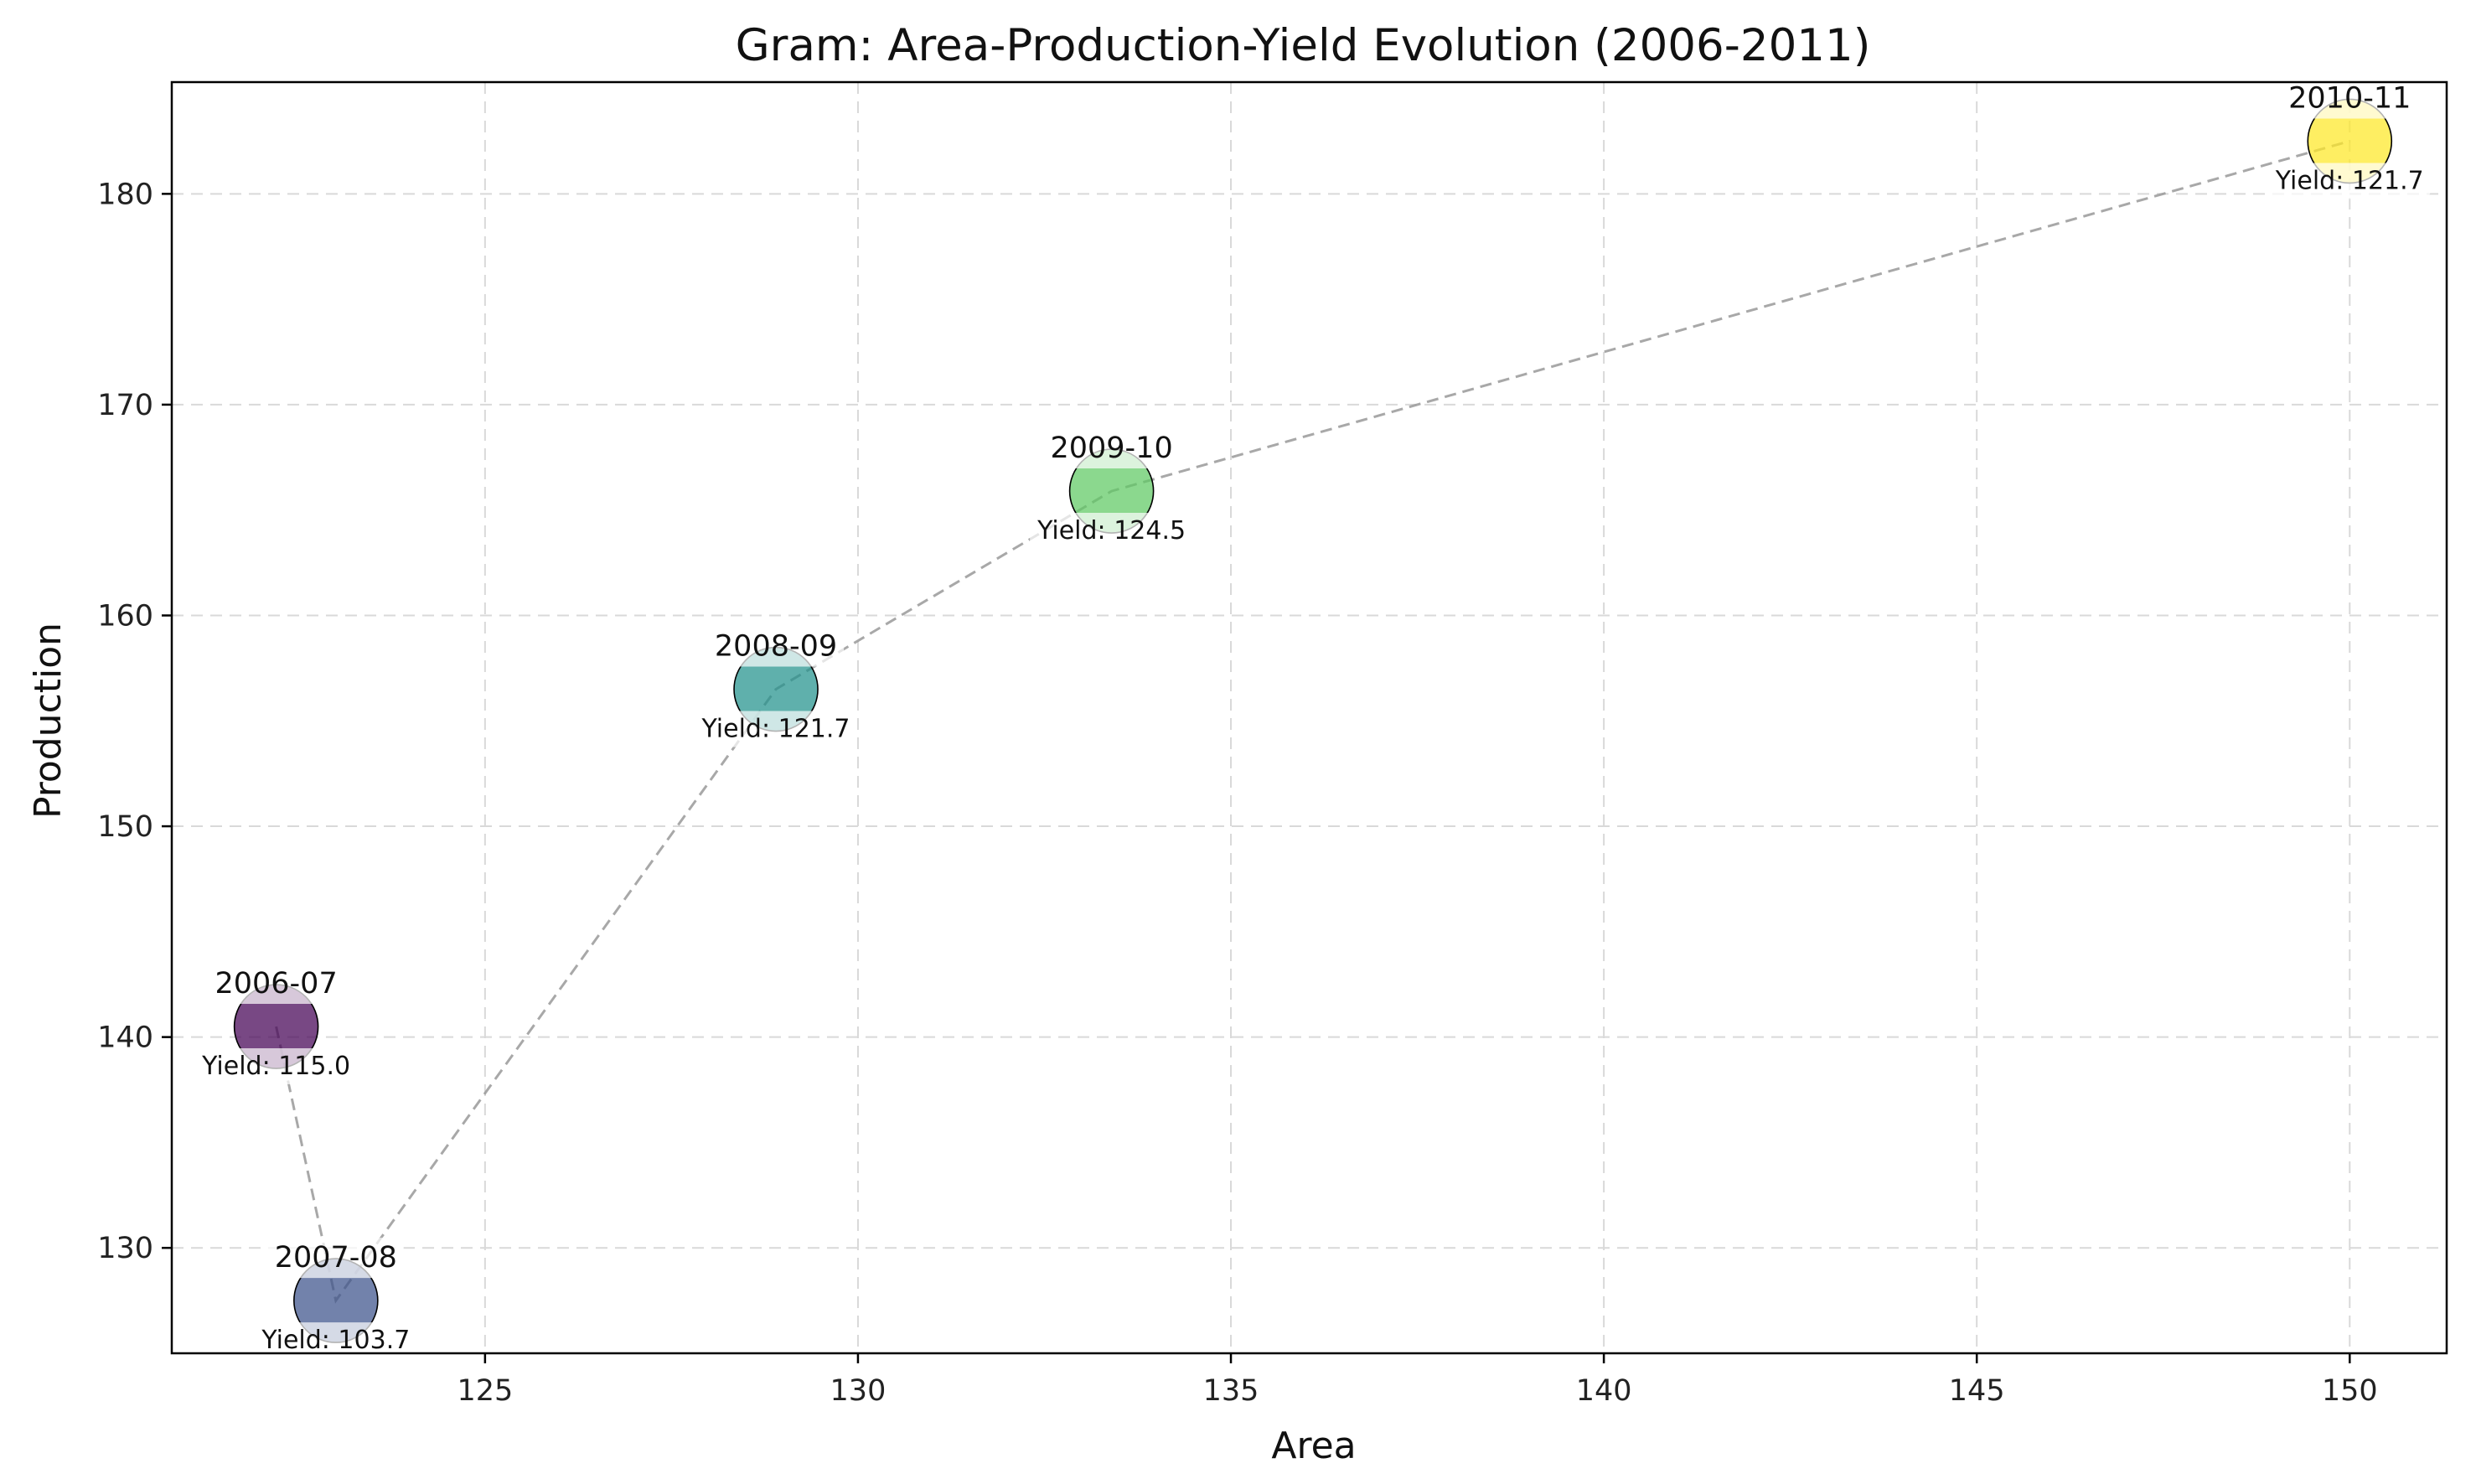 This screenshot has height=1484, width=2476. I want to click on x-tick-label: 150, so click(2350, 1391).